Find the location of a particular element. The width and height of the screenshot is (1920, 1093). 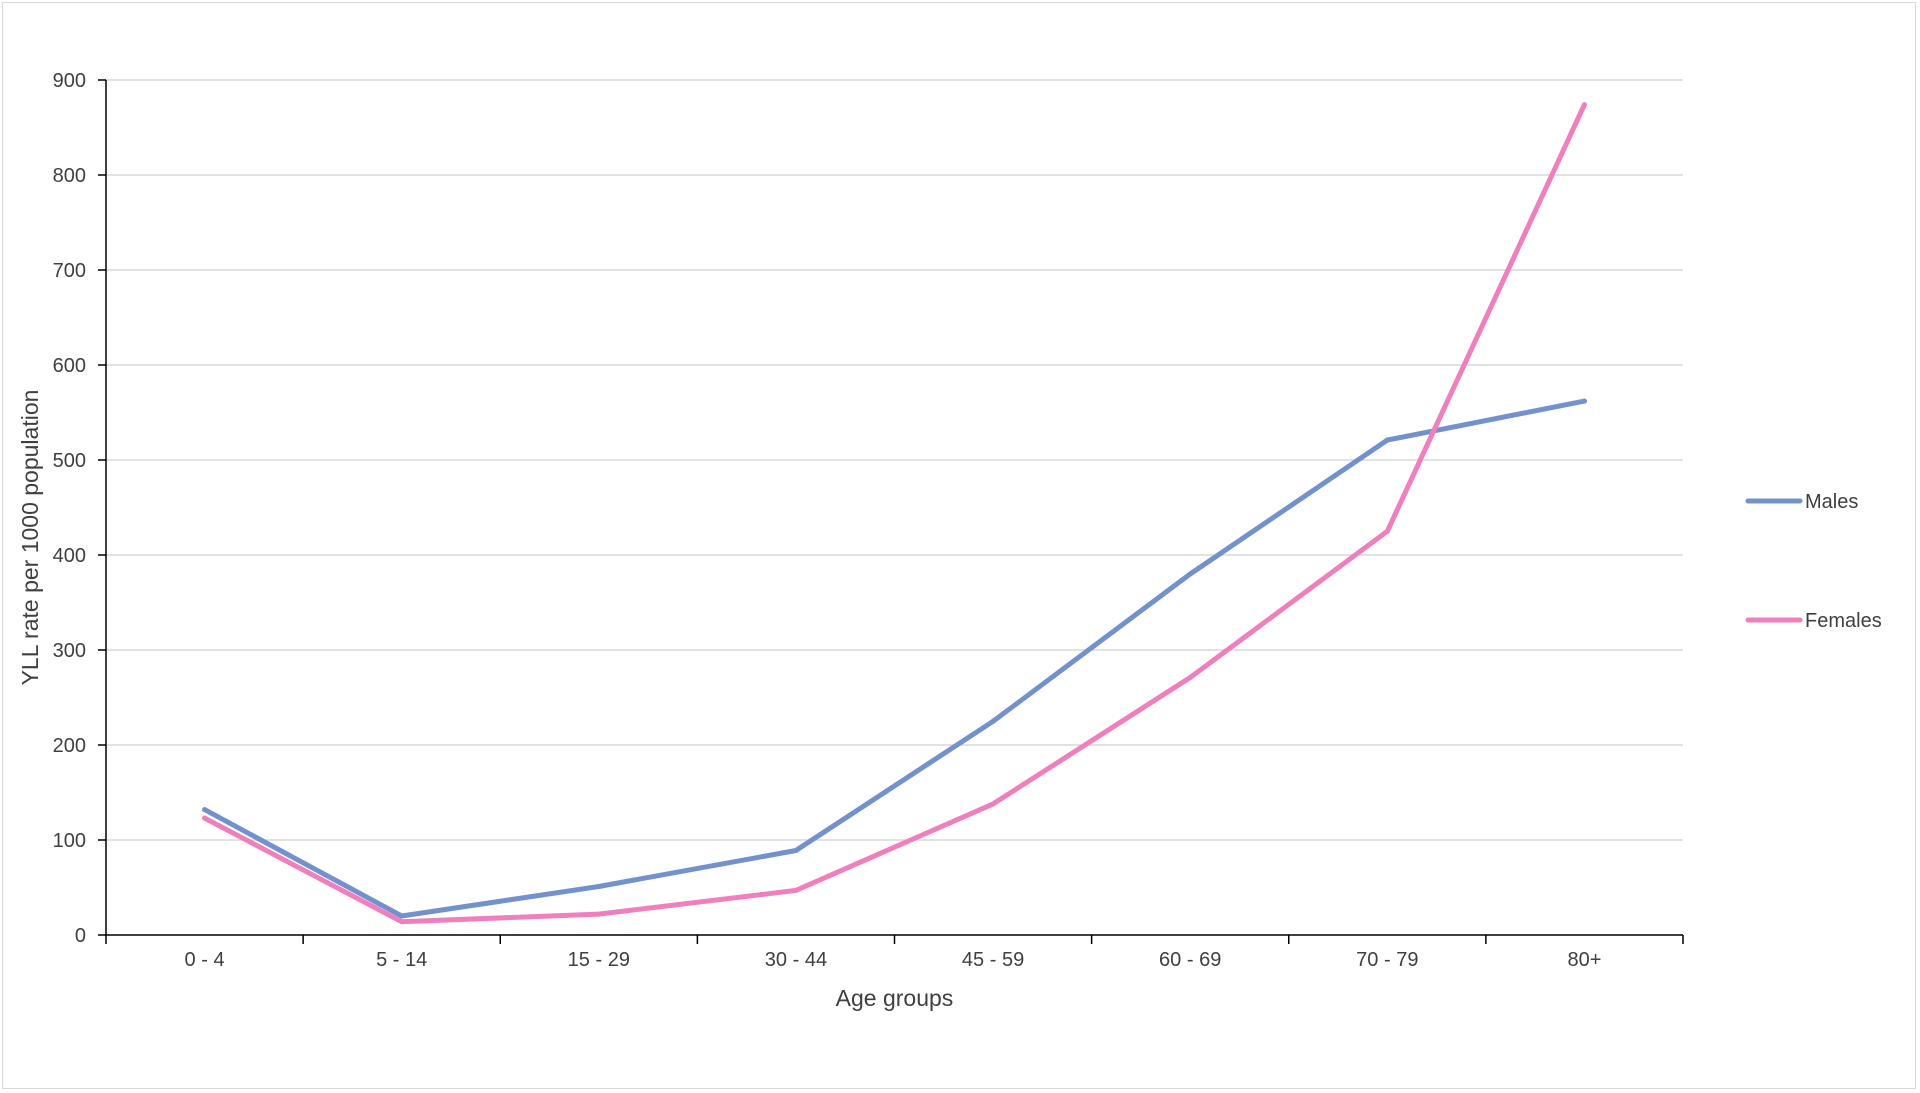

y-tick-label: 900 is located at coordinates (69, 81).